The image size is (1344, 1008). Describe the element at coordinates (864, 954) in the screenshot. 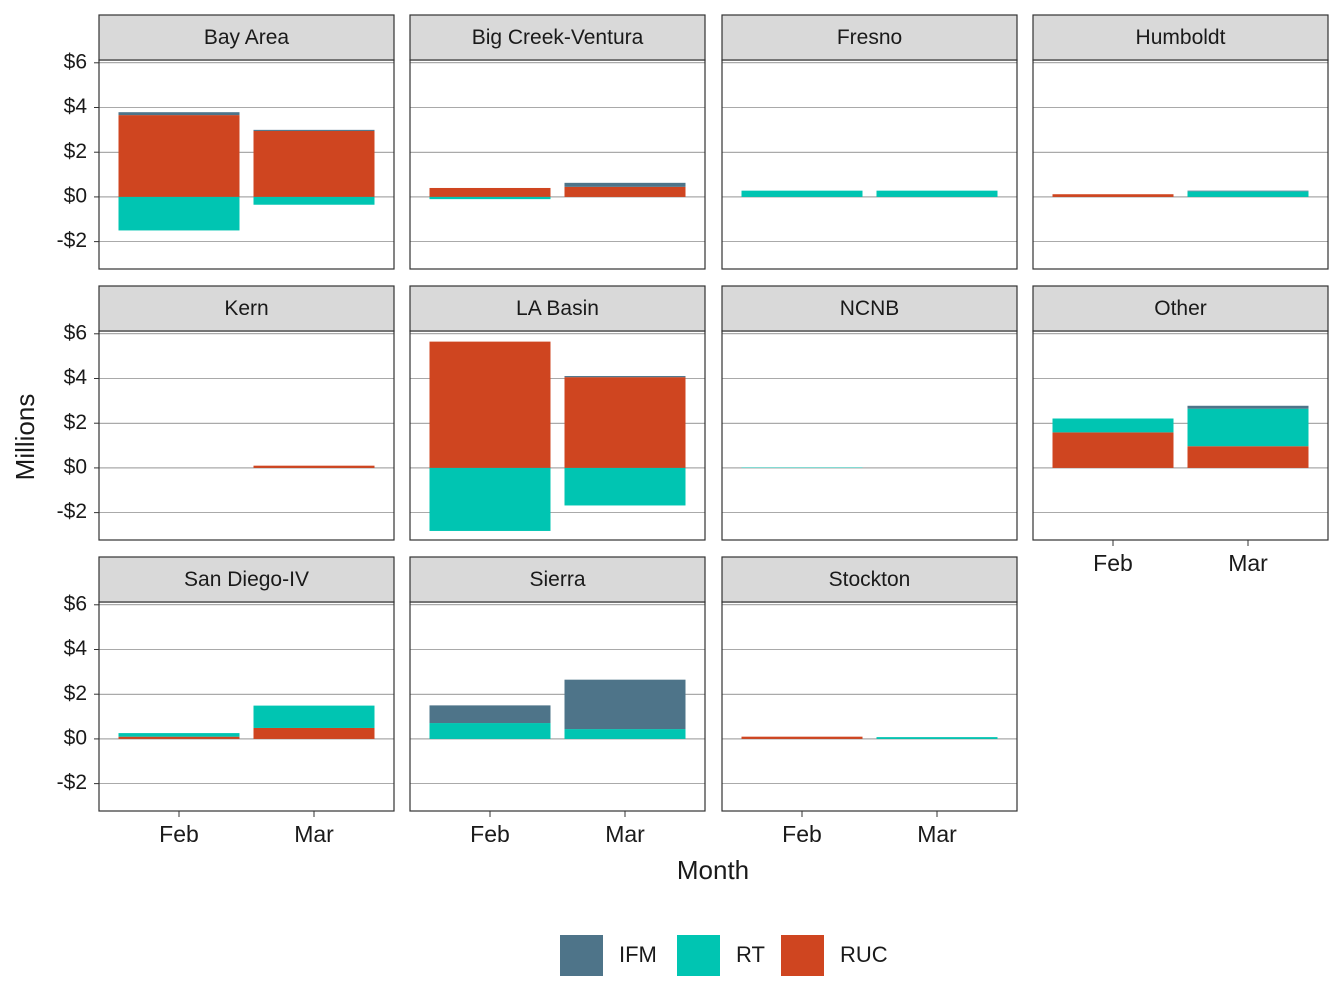

I see `legend-label: RUC` at that location.